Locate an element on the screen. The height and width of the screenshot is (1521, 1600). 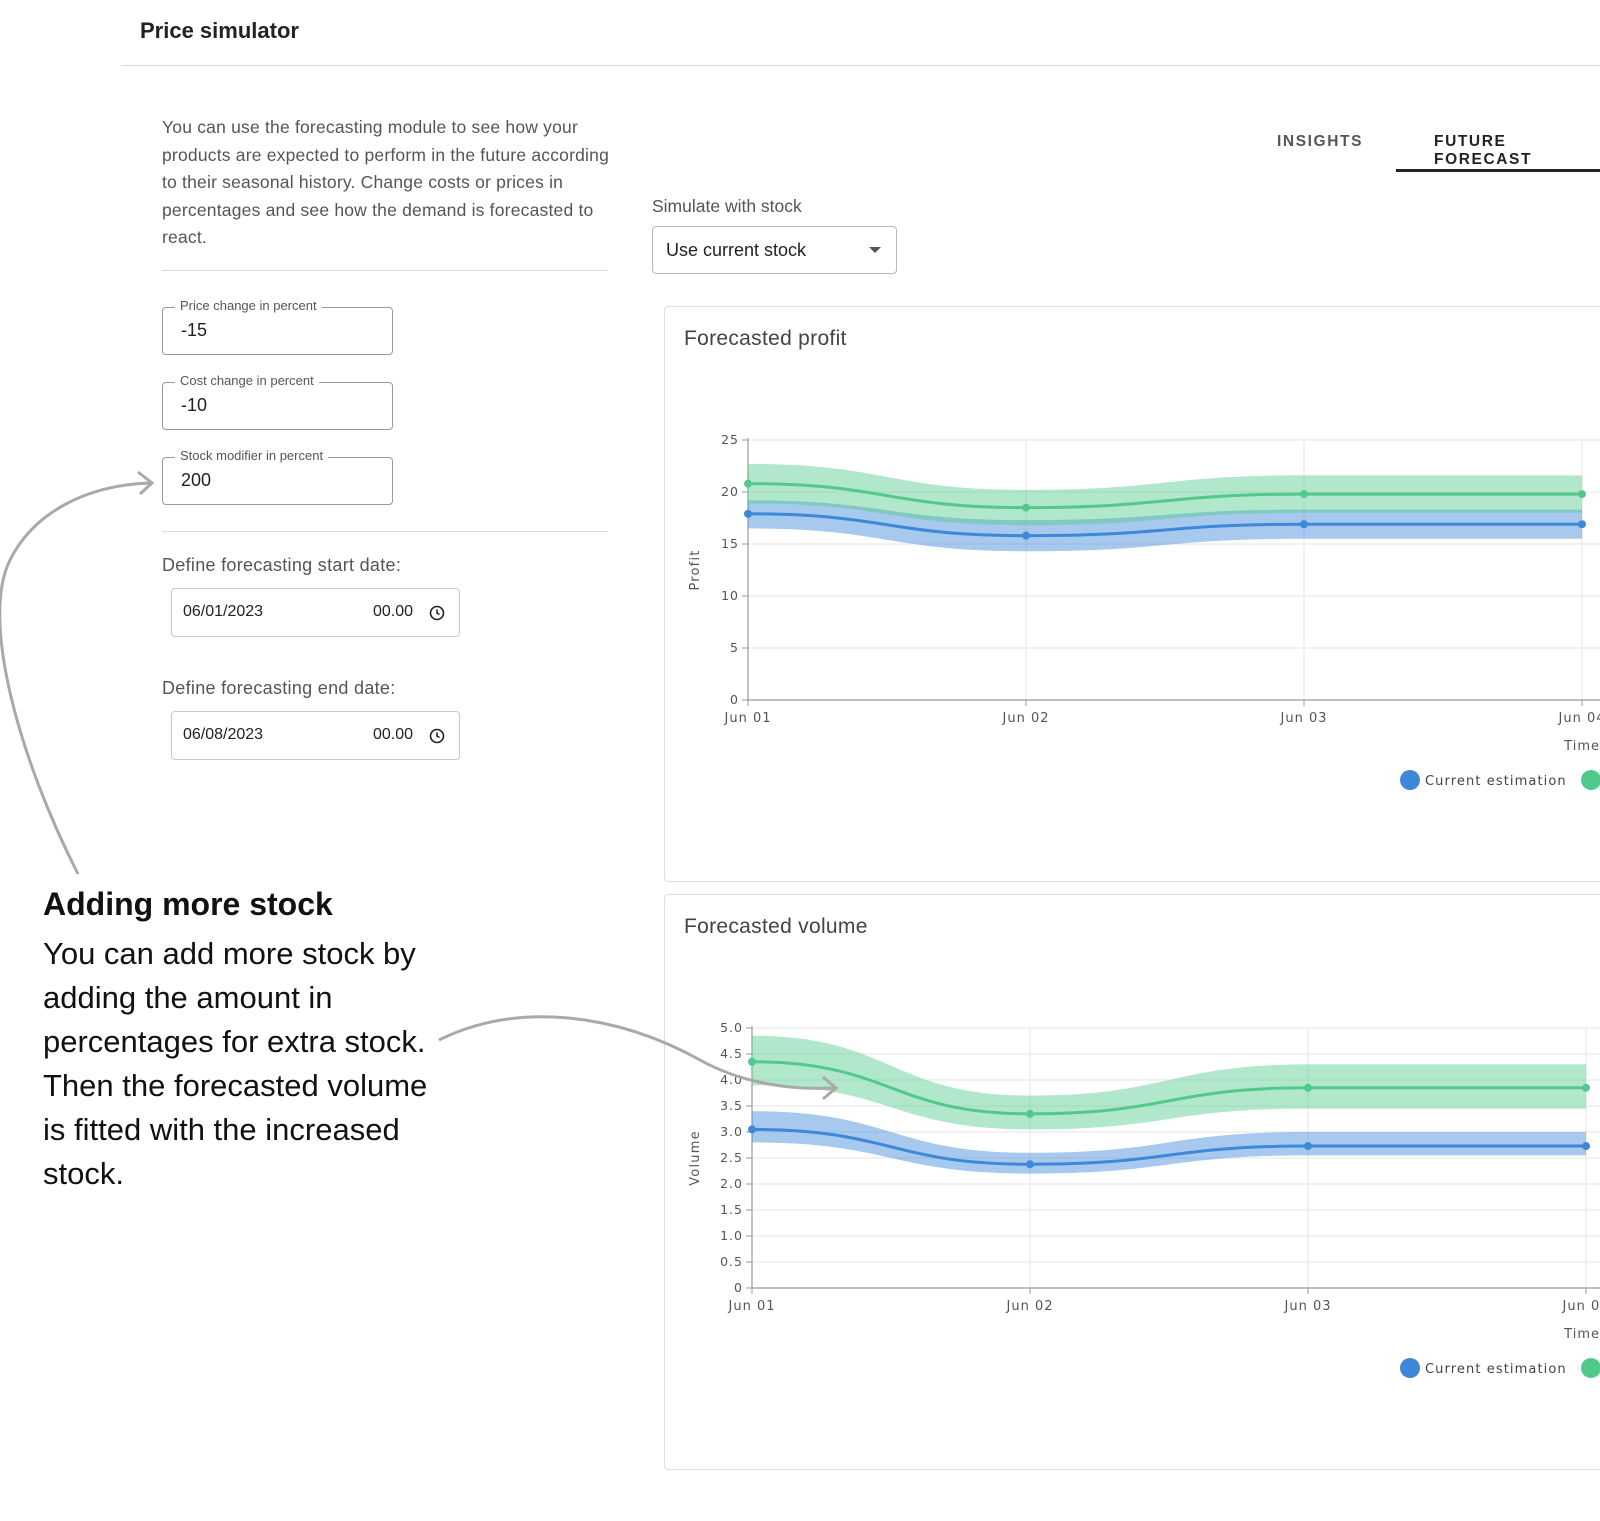
stock-select-value: Use current stock is located at coordinates (736, 250).